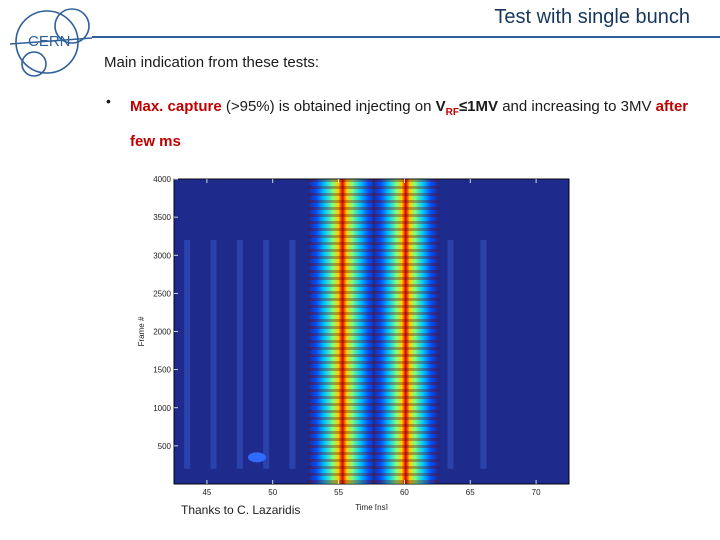  What do you see at coordinates (141, 331) in the screenshot?
I see `y-axis-label: Frame #` at bounding box center [141, 331].